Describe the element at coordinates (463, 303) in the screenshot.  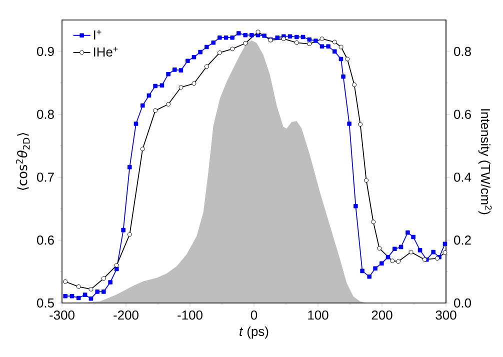
I see `y2-tick-label: 0.0` at that location.